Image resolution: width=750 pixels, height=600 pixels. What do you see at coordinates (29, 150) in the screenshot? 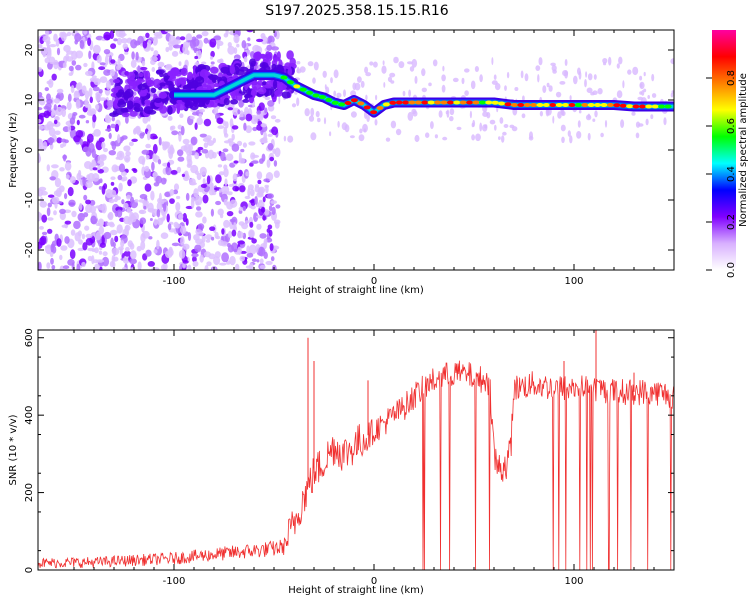
I see `spectrogram-ytick-label: 0` at bounding box center [29, 150].